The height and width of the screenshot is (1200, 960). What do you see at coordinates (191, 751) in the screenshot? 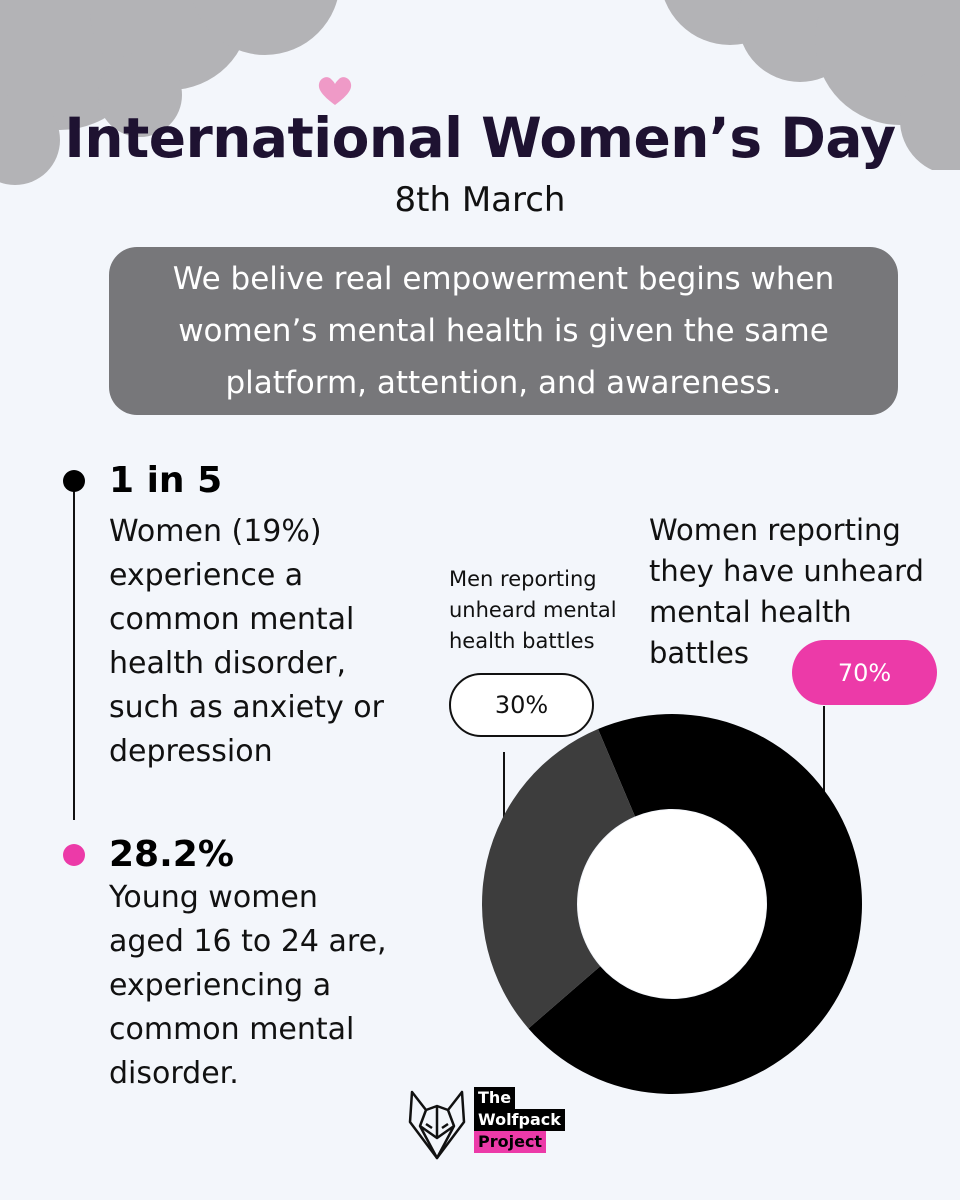
I see `stat-line: depression` at bounding box center [191, 751].